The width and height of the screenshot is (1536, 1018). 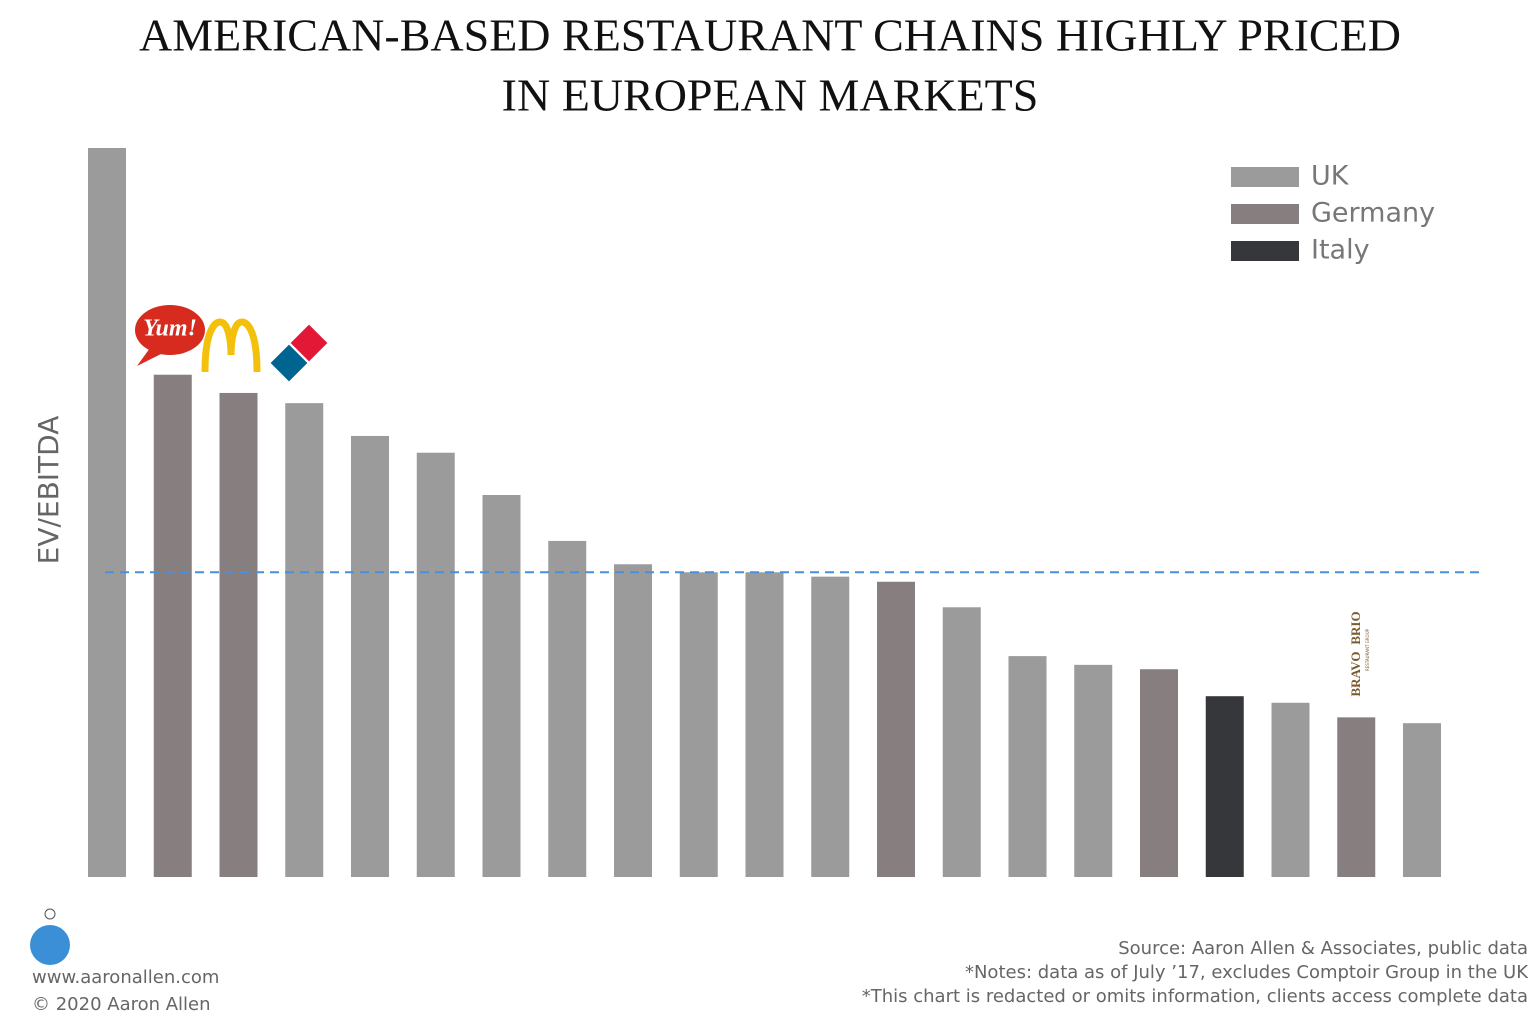 I want to click on logo-yum: Yum!, so click(x=170, y=335).